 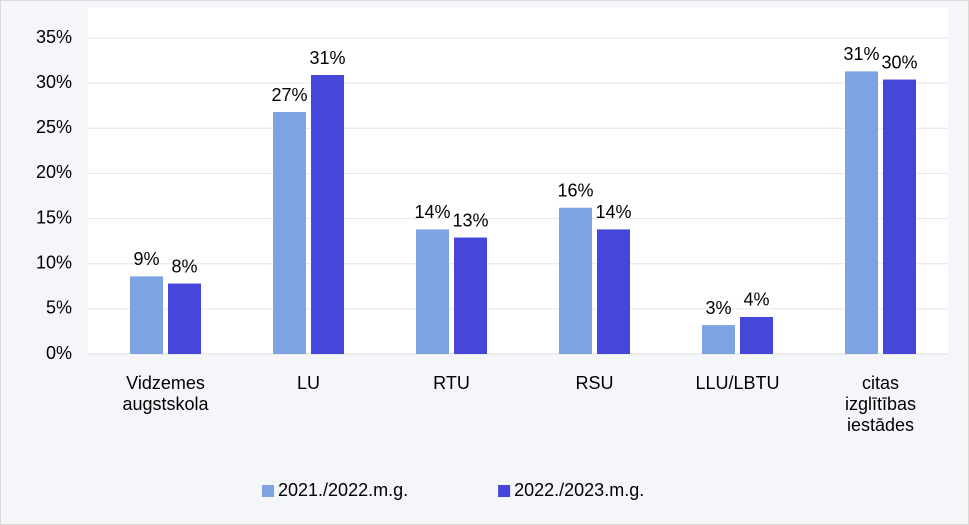 I want to click on x-tick-label: RTU, so click(x=451, y=383).